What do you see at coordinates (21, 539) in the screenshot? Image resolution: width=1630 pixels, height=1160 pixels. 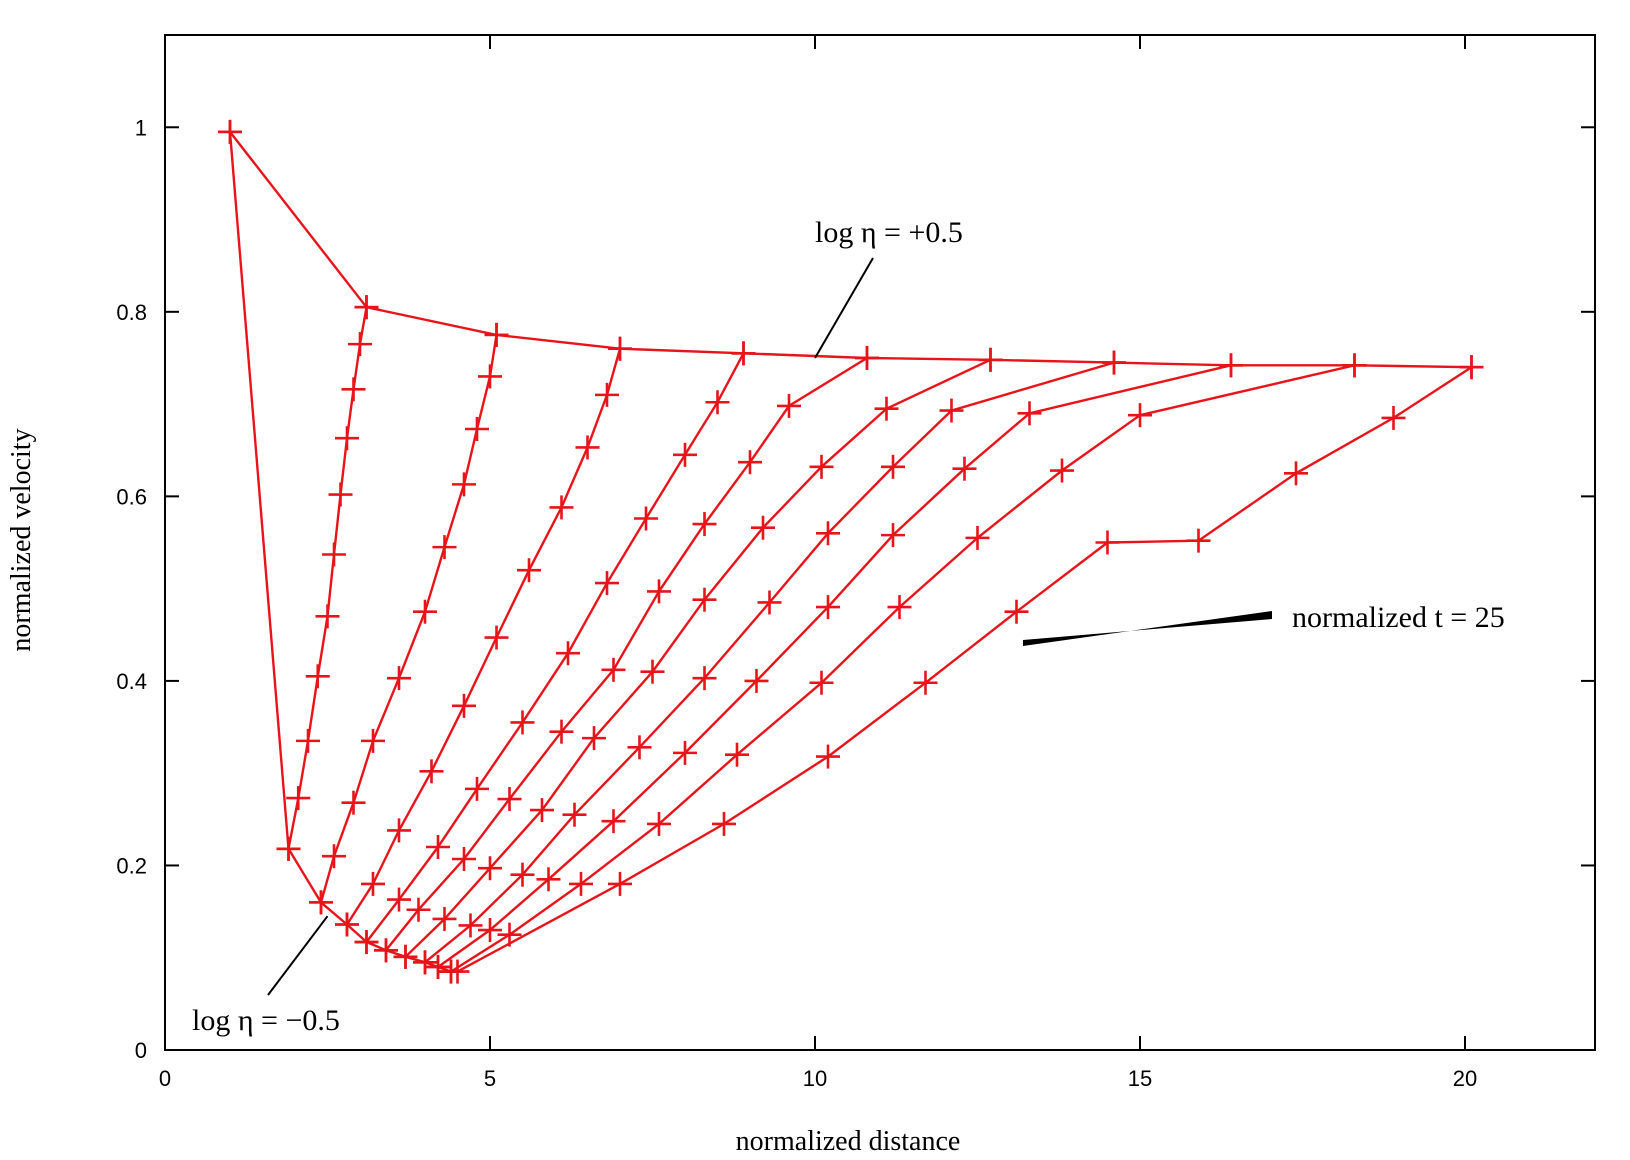 I see `y-axis-title: normalized velocity` at bounding box center [21, 539].